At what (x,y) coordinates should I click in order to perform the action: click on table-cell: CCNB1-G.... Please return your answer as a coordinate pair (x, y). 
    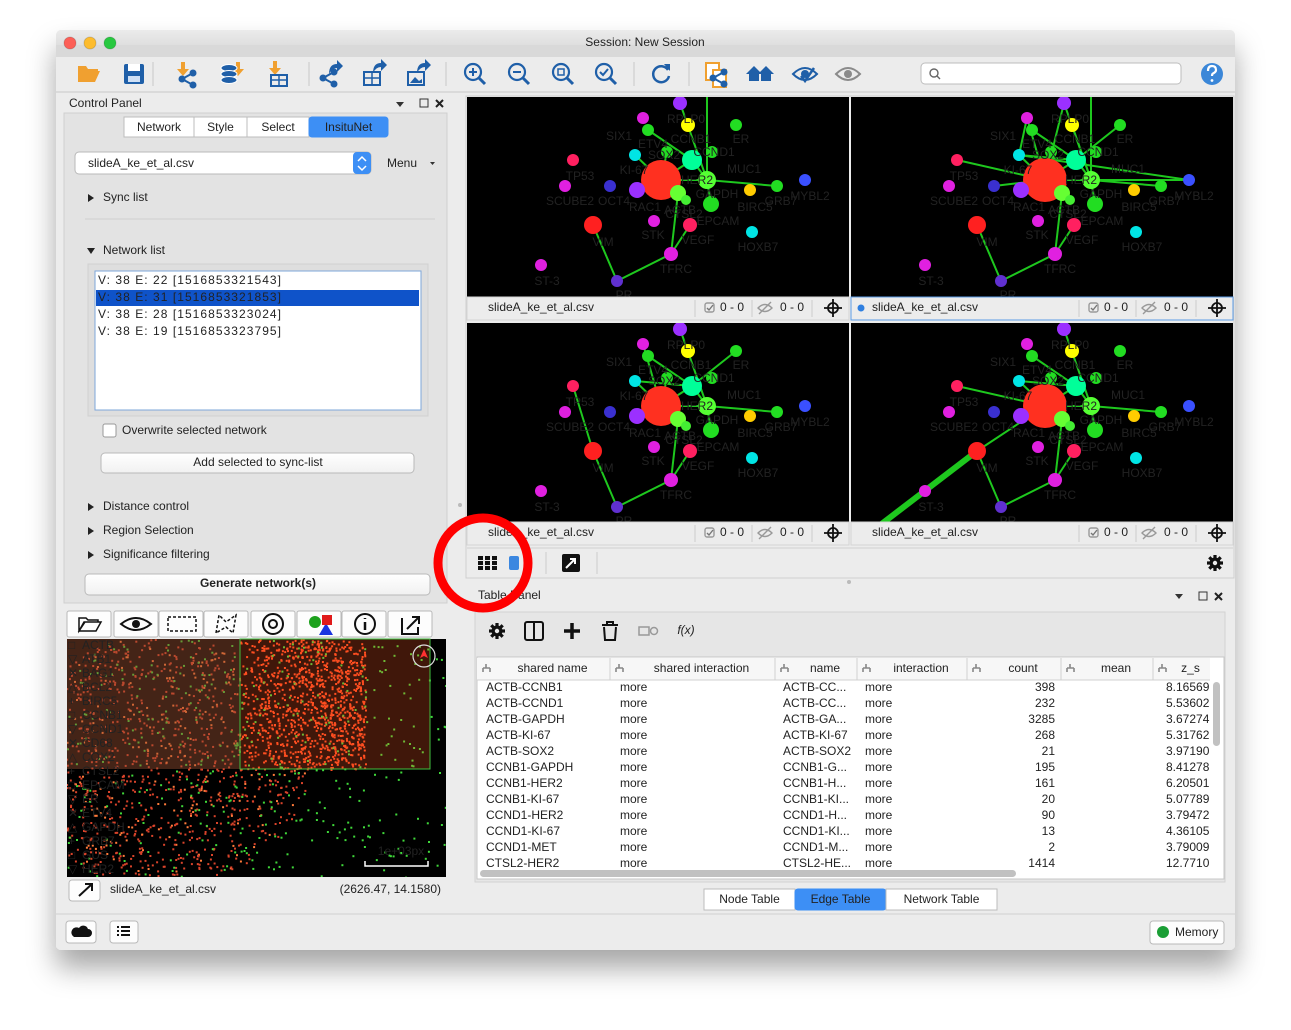
    Looking at the image, I should click on (815, 767).